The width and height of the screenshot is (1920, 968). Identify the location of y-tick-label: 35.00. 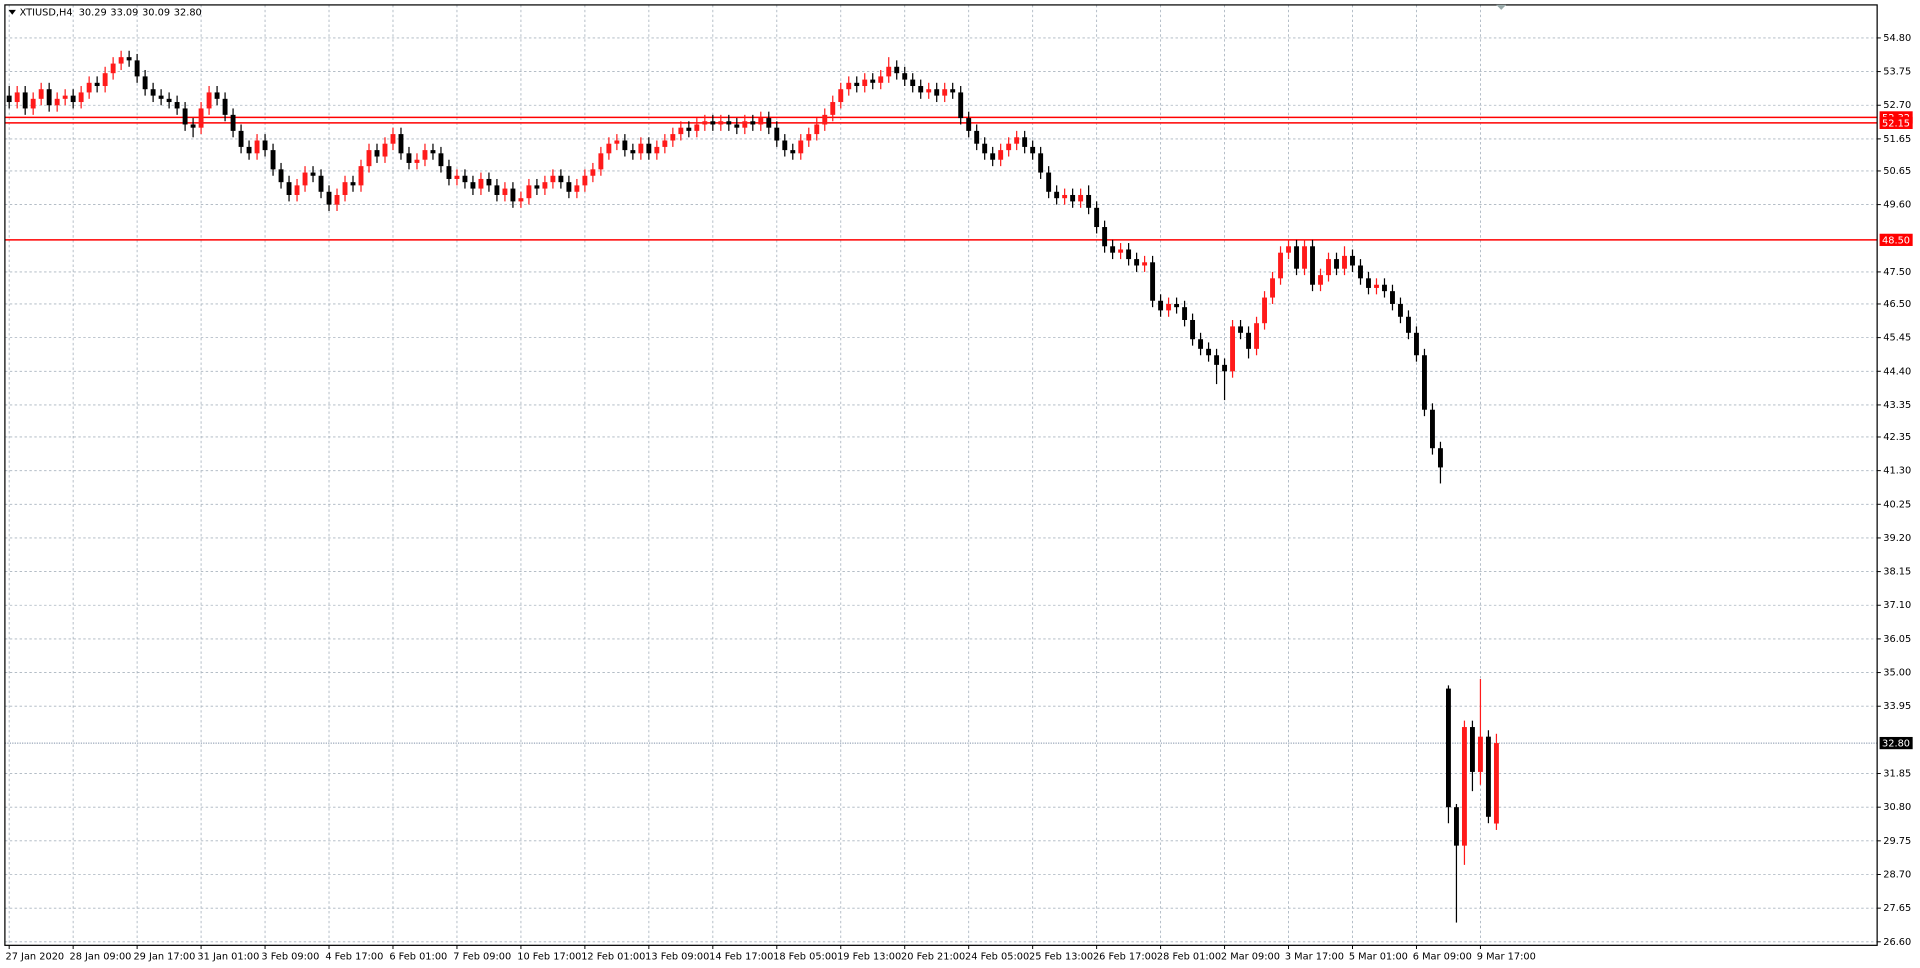
(1897, 673).